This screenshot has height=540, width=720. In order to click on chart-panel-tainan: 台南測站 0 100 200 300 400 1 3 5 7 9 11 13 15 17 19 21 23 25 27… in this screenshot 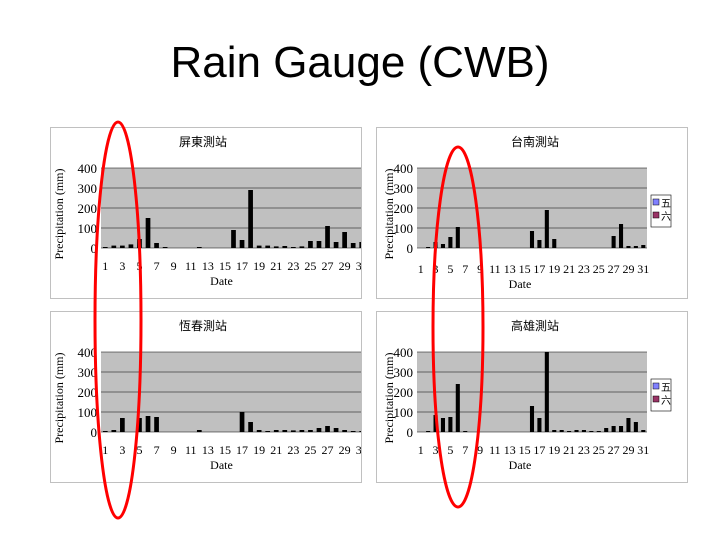, I will do `click(532, 213)`.